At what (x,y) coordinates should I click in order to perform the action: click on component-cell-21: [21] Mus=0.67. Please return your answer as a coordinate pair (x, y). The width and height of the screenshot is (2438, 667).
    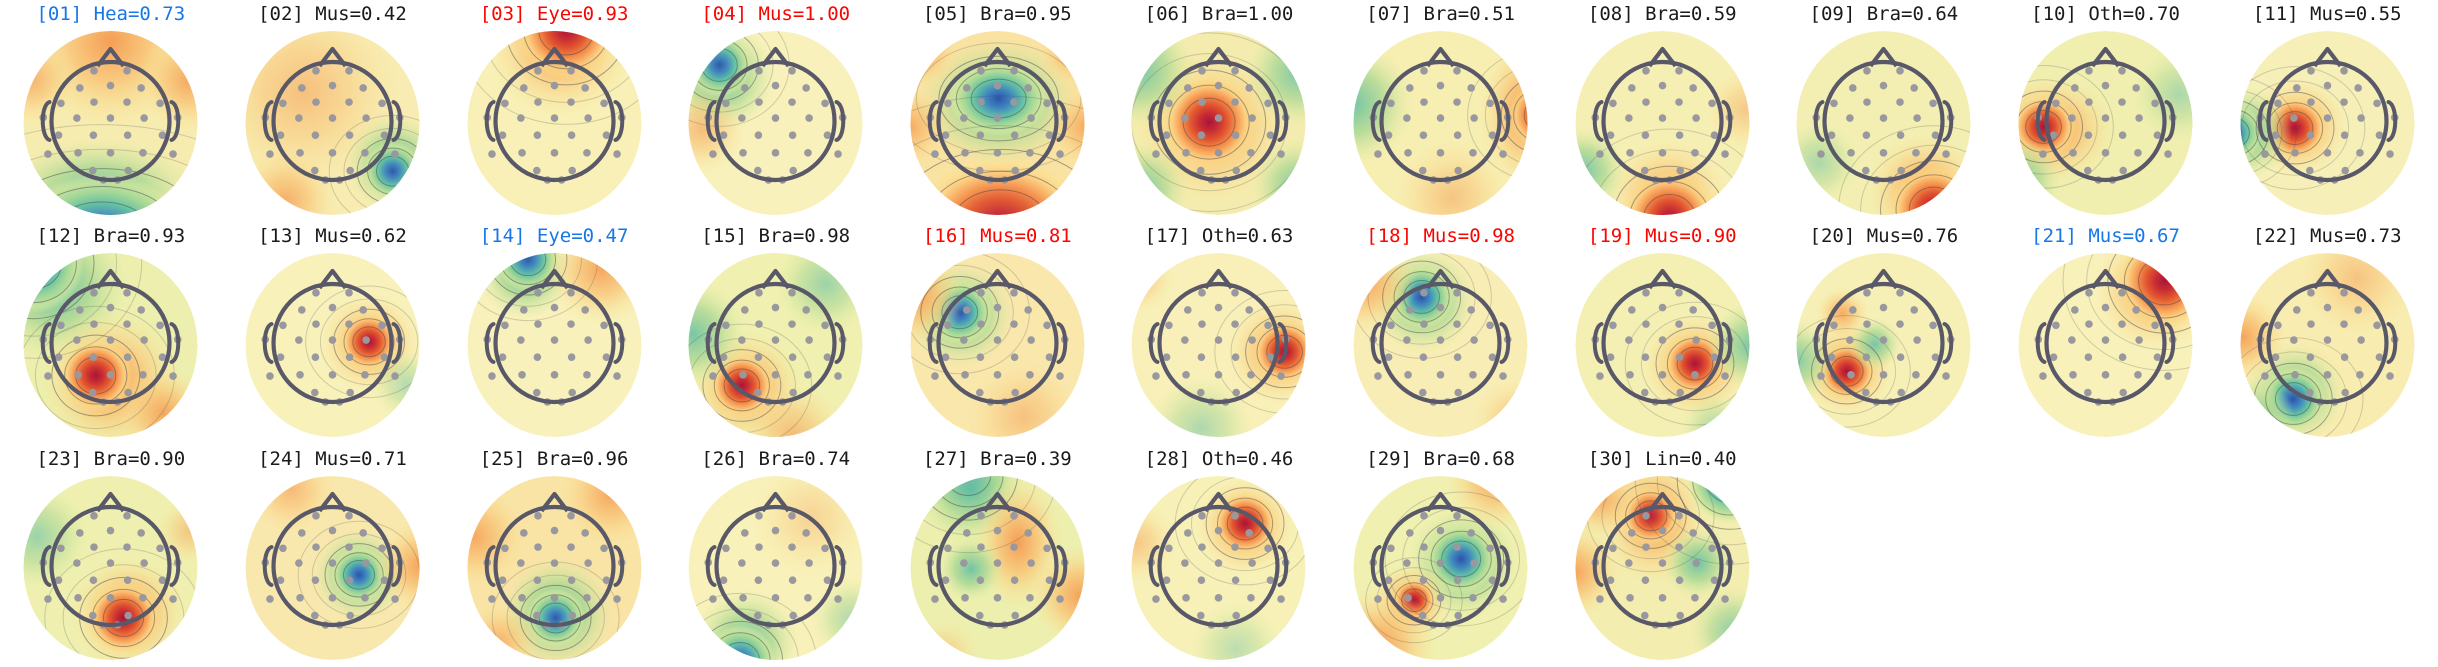
    Looking at the image, I should click on (2106, 333).